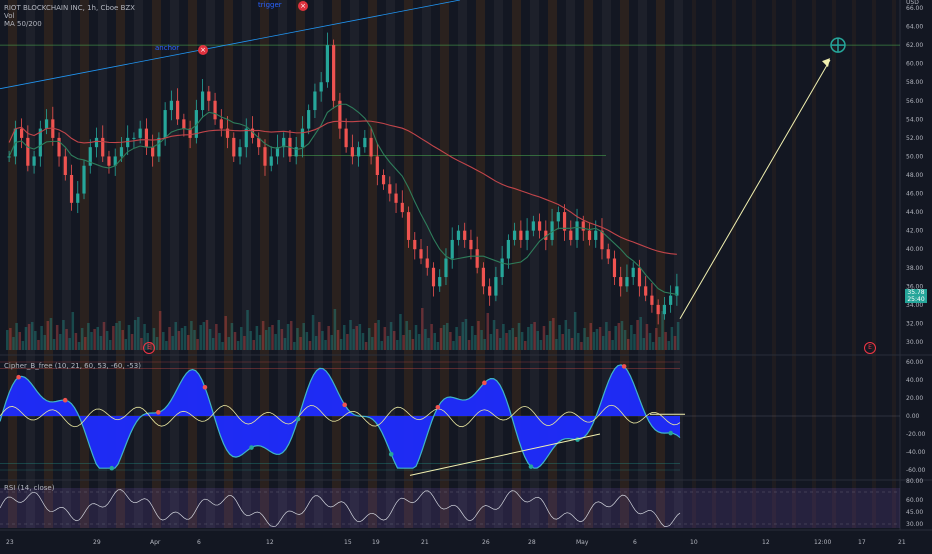 The height and width of the screenshot is (554, 932). Describe the element at coordinates (303, 6) in the screenshot. I see `trigger-close-icon: ×` at that location.